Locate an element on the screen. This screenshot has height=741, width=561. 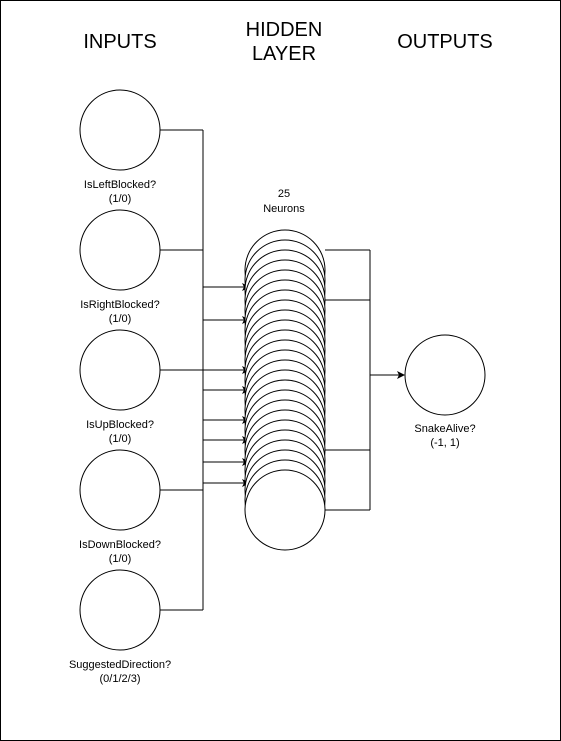
hidden-neuron is located at coordinates (285, 510).